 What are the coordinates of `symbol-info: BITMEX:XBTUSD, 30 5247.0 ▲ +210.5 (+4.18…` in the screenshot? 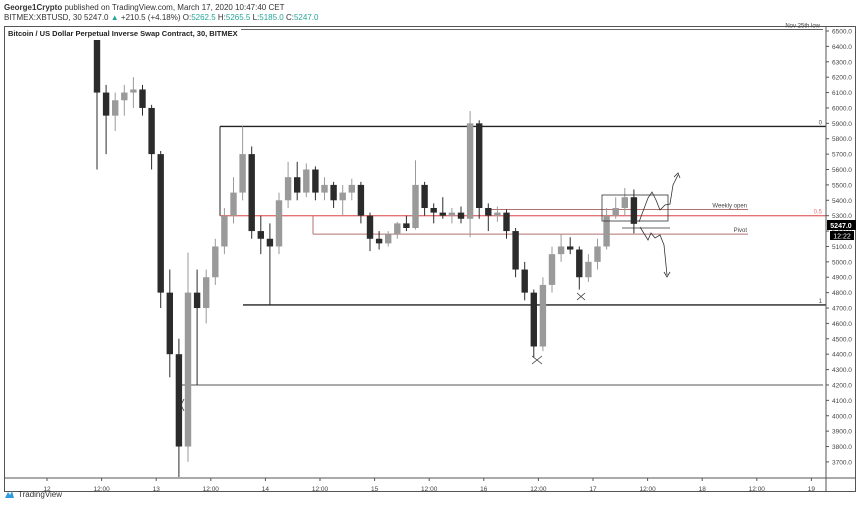 It's located at (161, 17).